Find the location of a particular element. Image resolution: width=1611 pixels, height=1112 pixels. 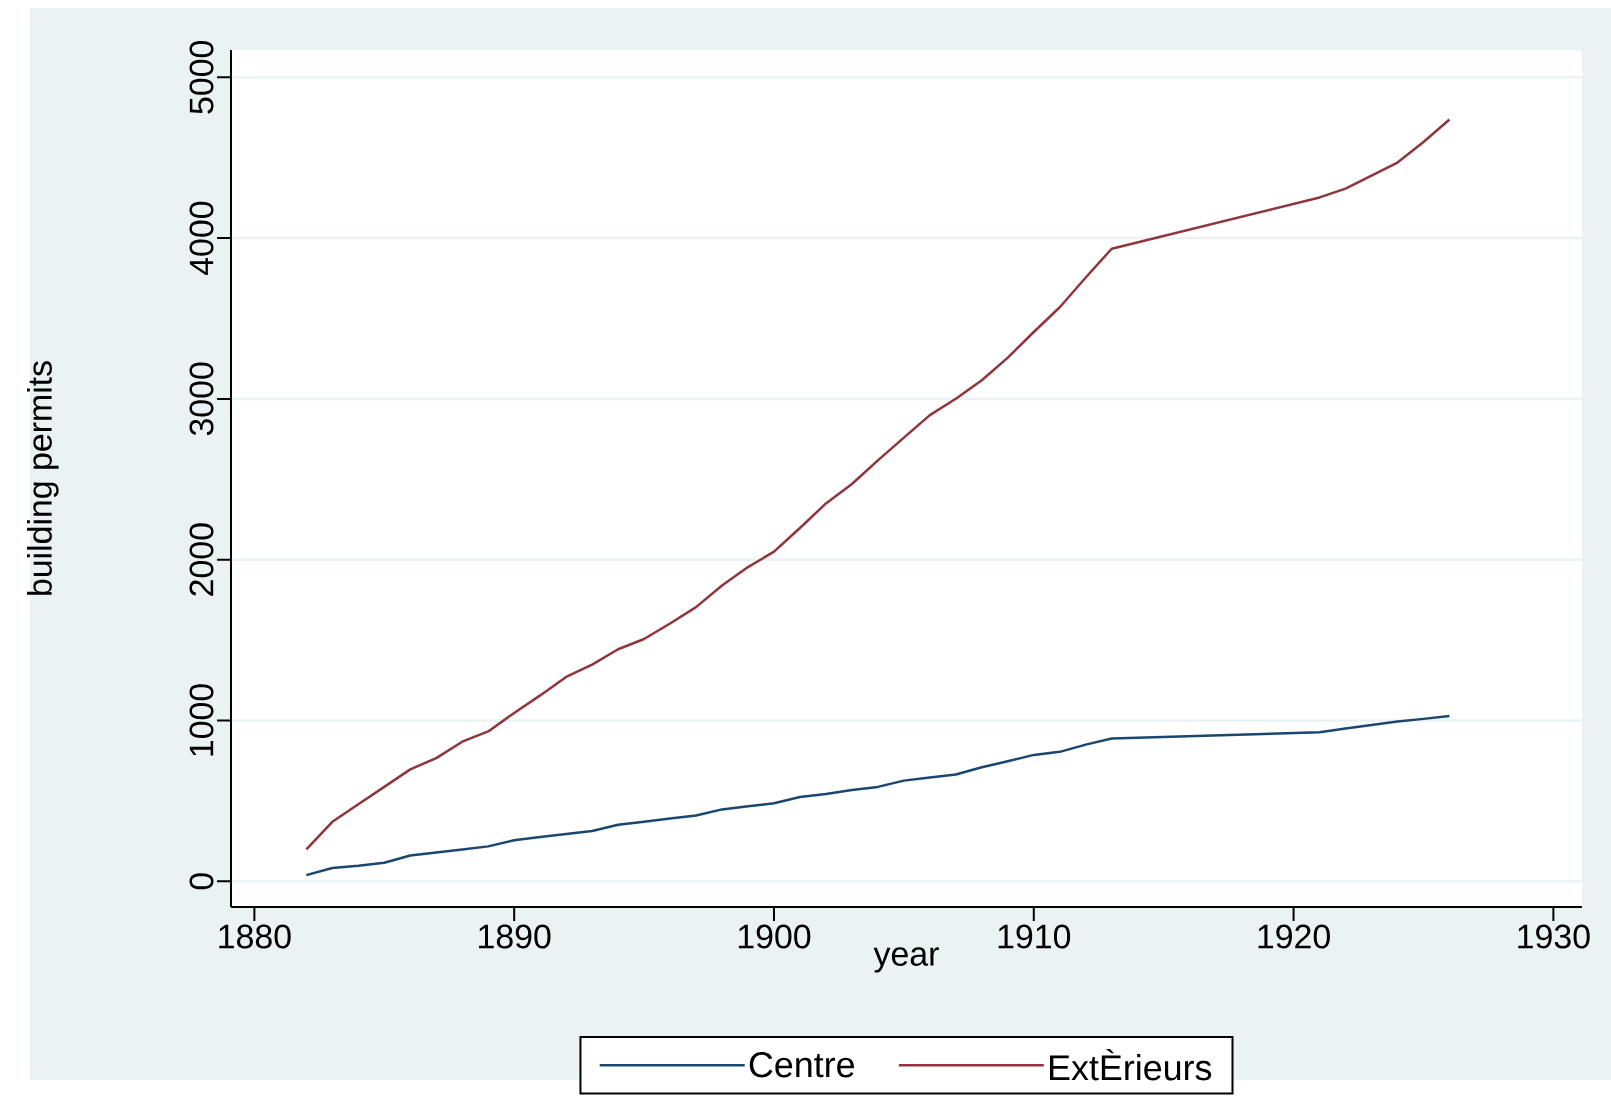

y-tick-label: 4000 is located at coordinates (201, 238).